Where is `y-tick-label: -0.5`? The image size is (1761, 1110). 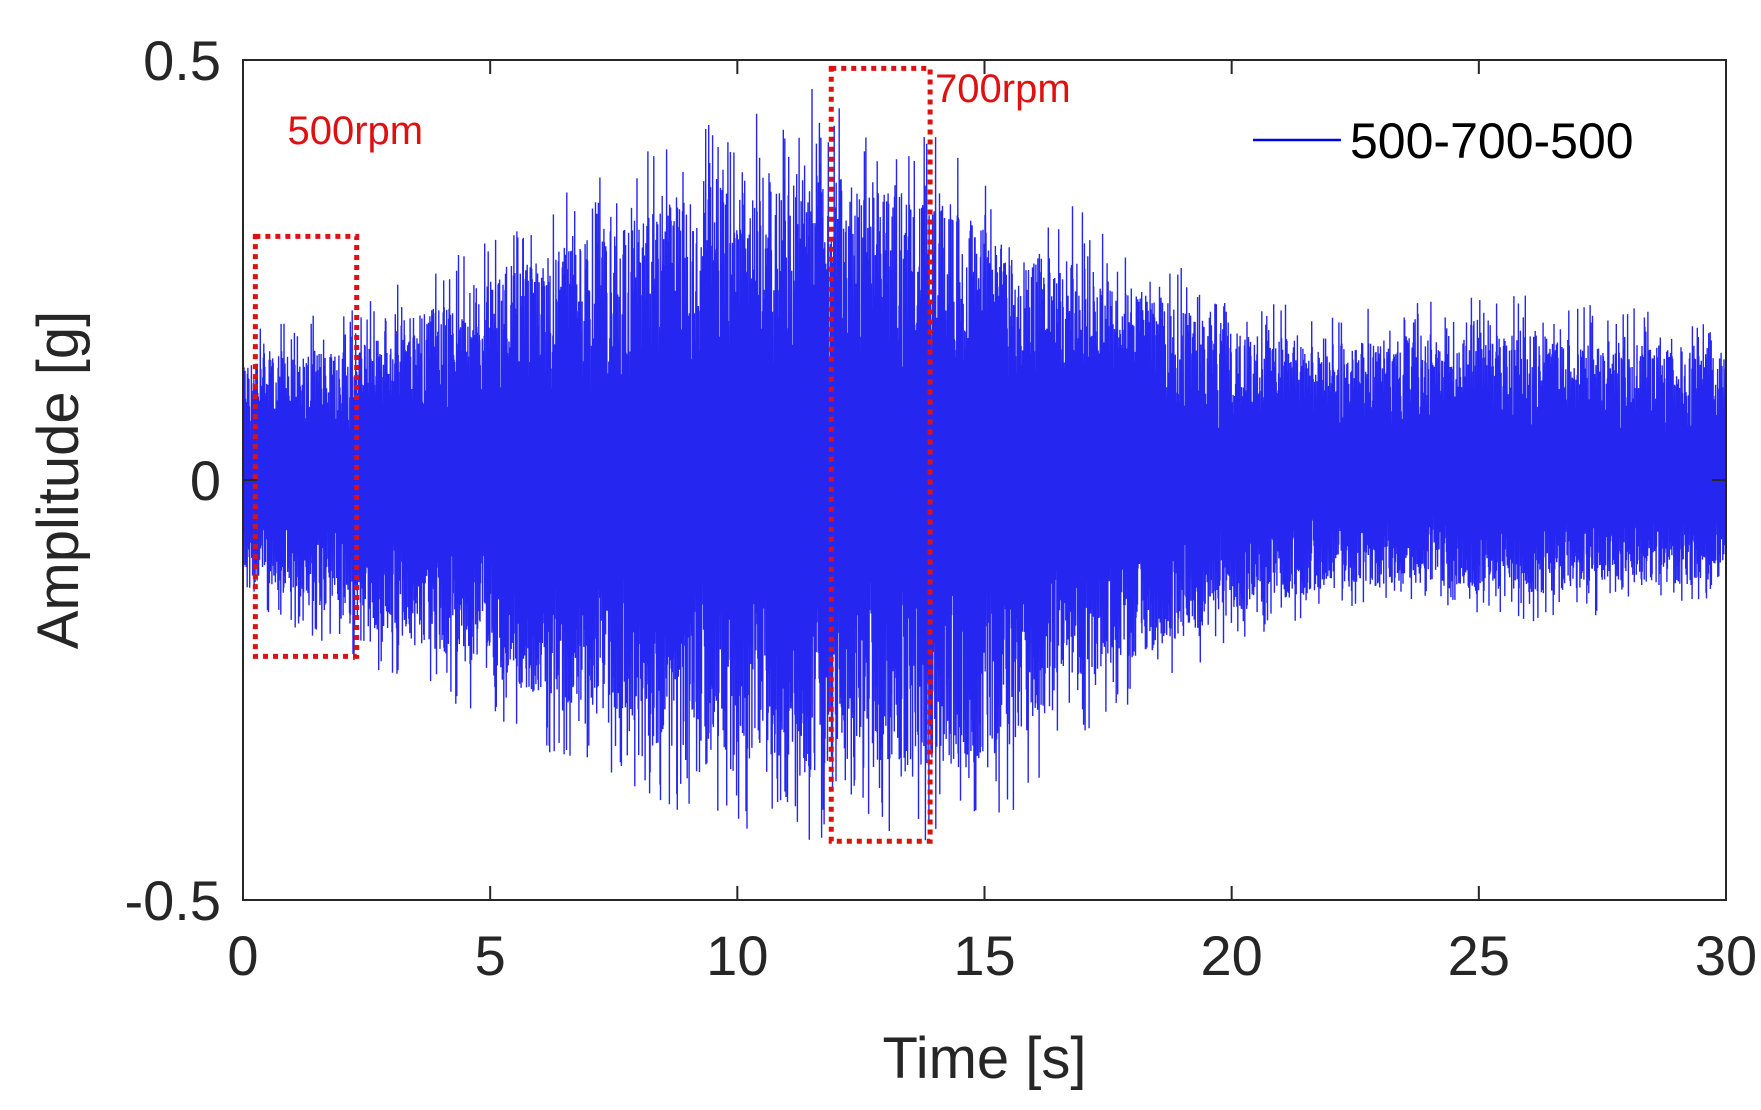 y-tick-label: -0.5 is located at coordinates (173, 900).